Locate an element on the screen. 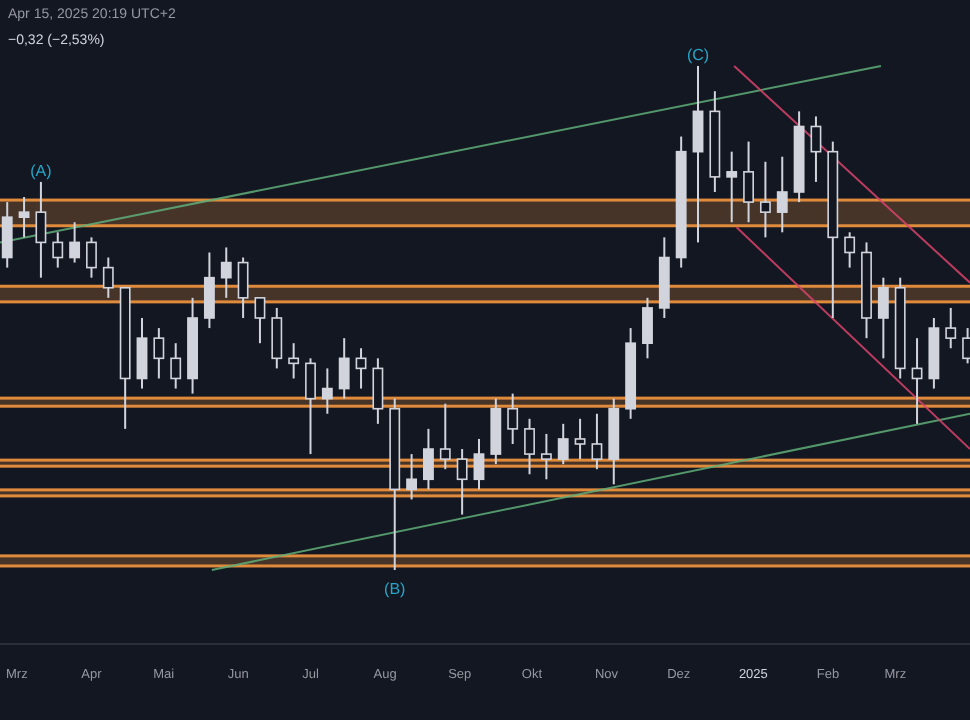 The width and height of the screenshot is (970, 720). annotation: (C) is located at coordinates (698, 55).